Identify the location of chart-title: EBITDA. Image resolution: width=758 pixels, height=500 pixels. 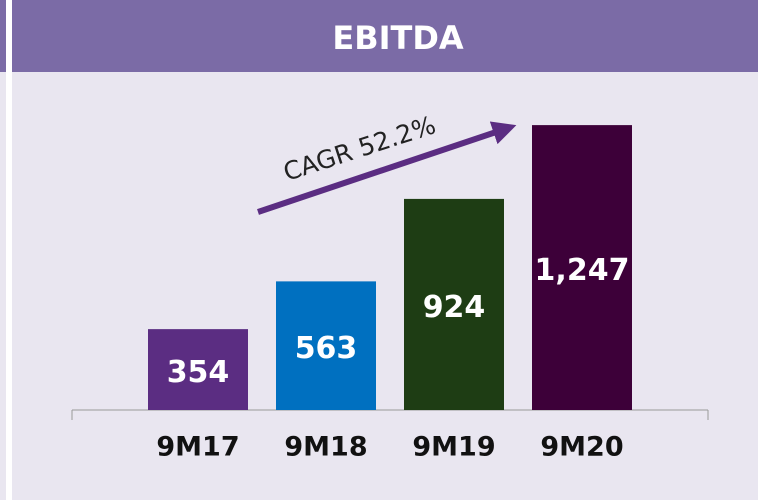
(398, 38).